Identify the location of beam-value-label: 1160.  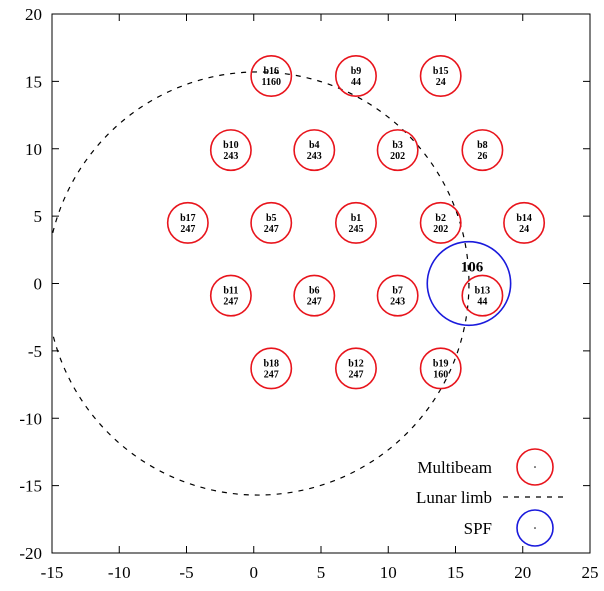
(271, 82).